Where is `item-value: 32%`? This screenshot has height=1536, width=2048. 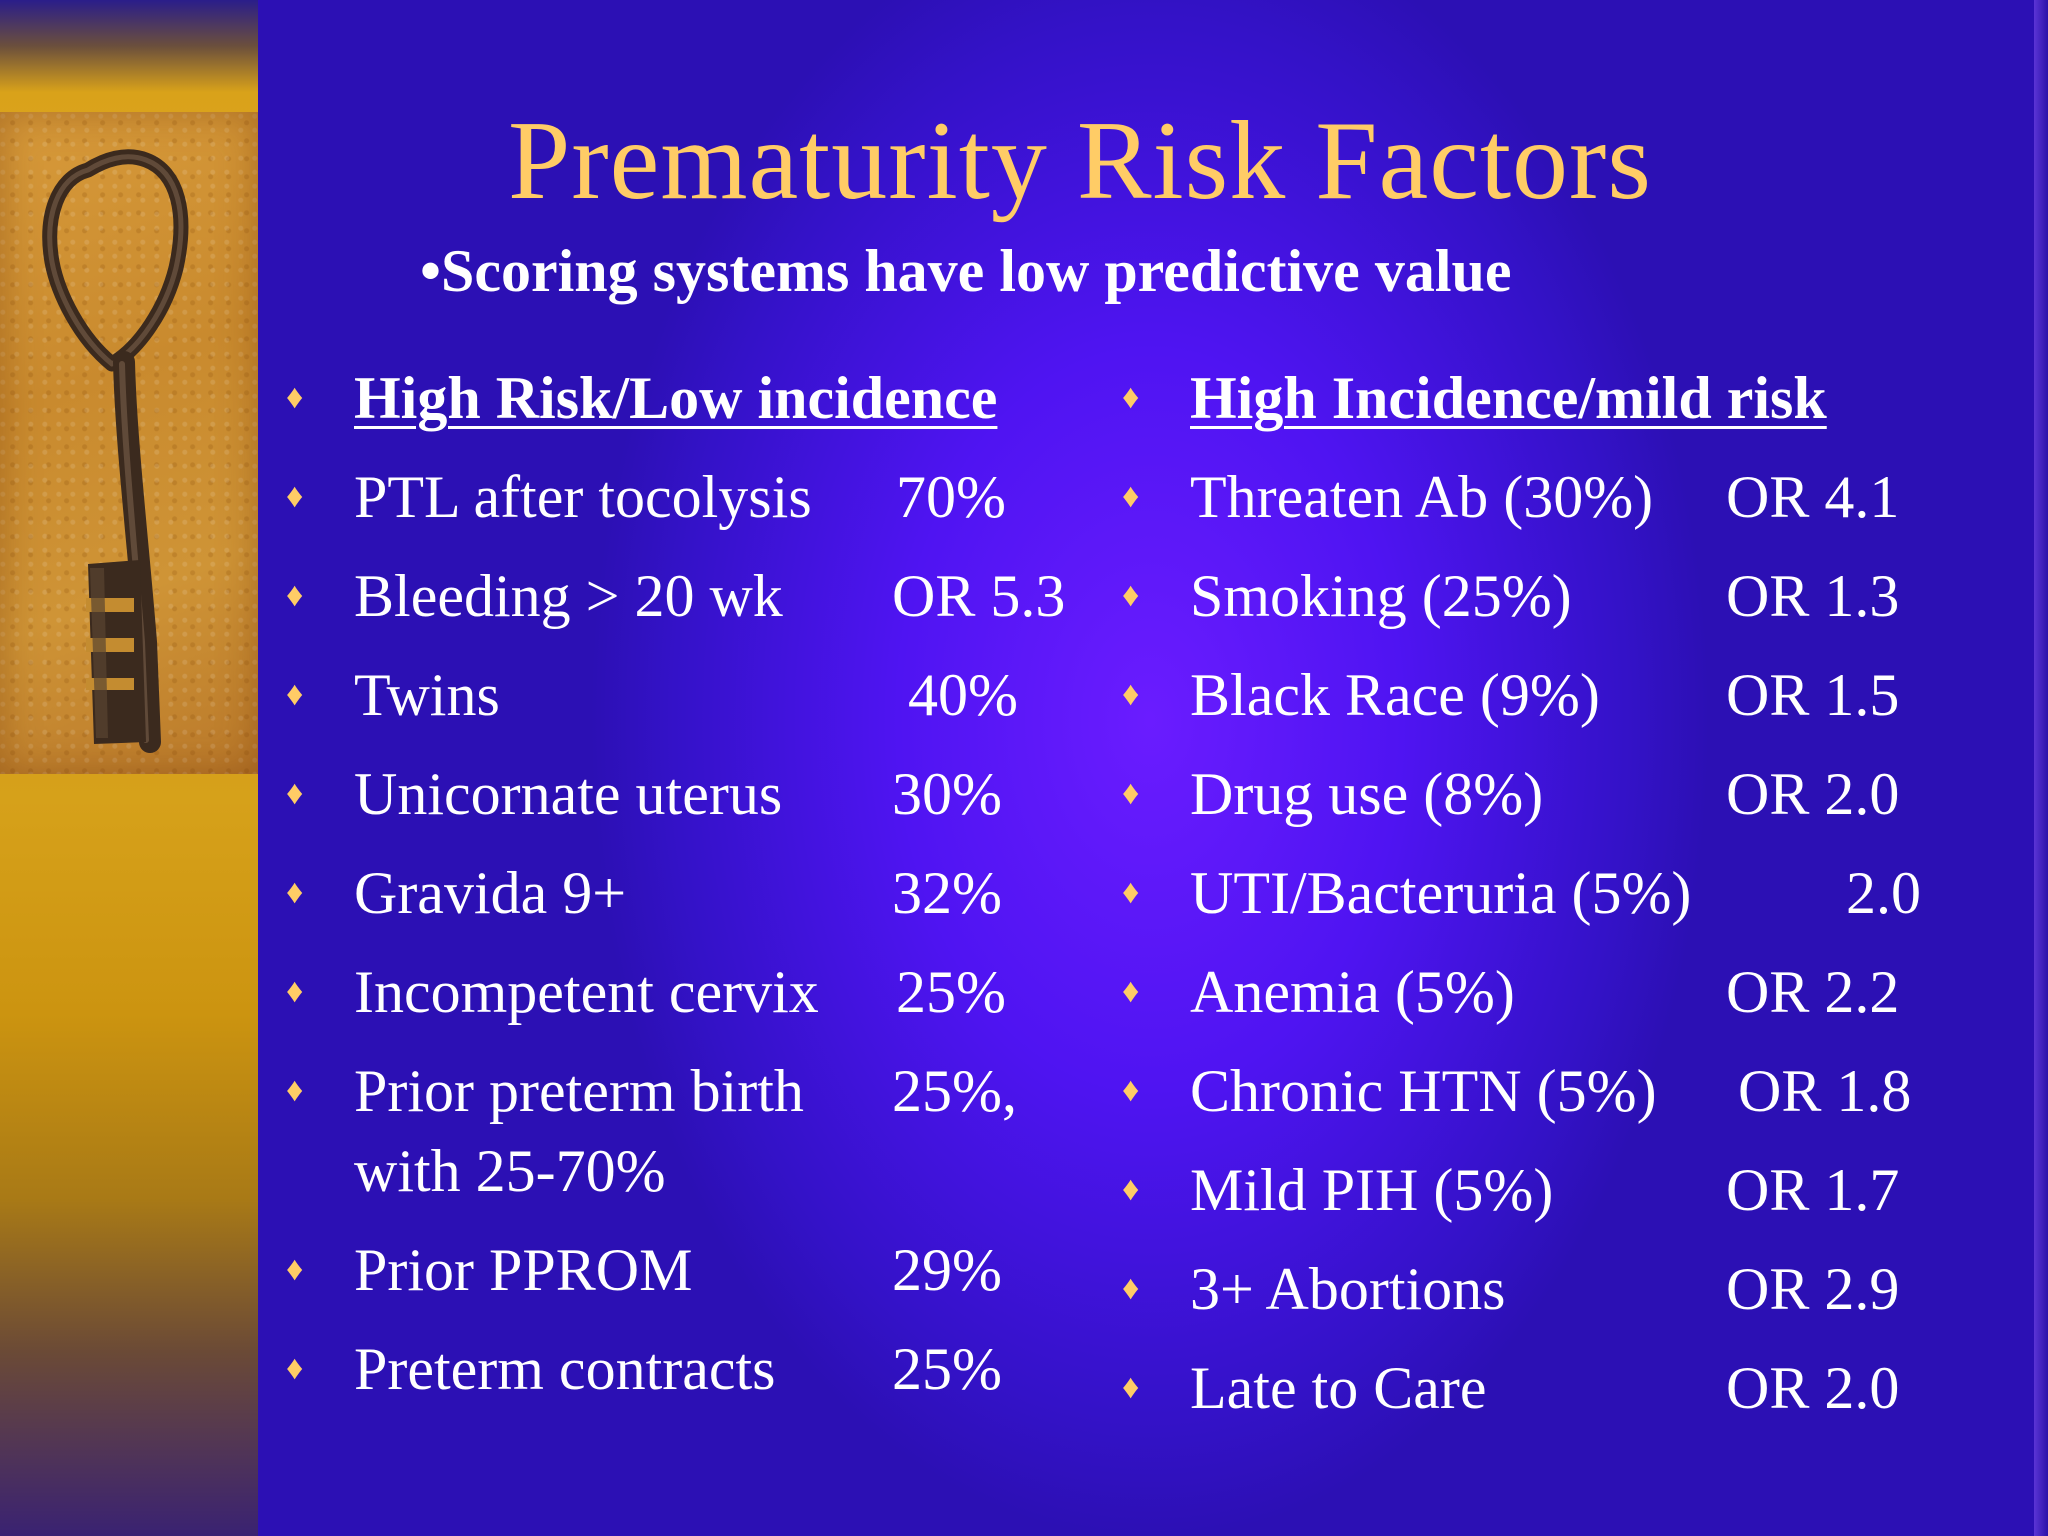 item-value: 32% is located at coordinates (947, 893).